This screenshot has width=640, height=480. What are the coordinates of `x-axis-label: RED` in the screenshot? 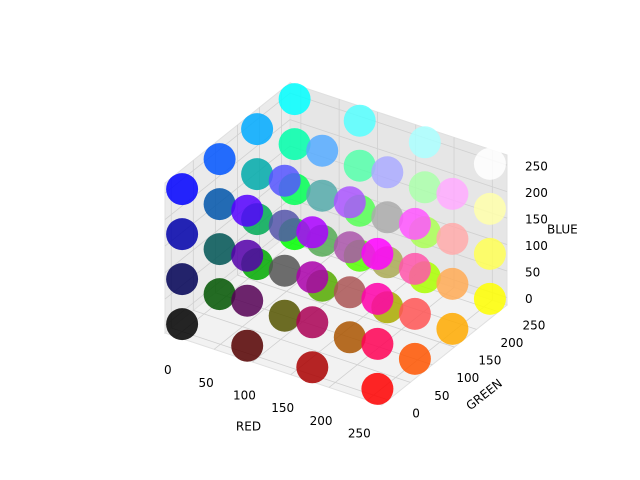 It's located at (248, 427).